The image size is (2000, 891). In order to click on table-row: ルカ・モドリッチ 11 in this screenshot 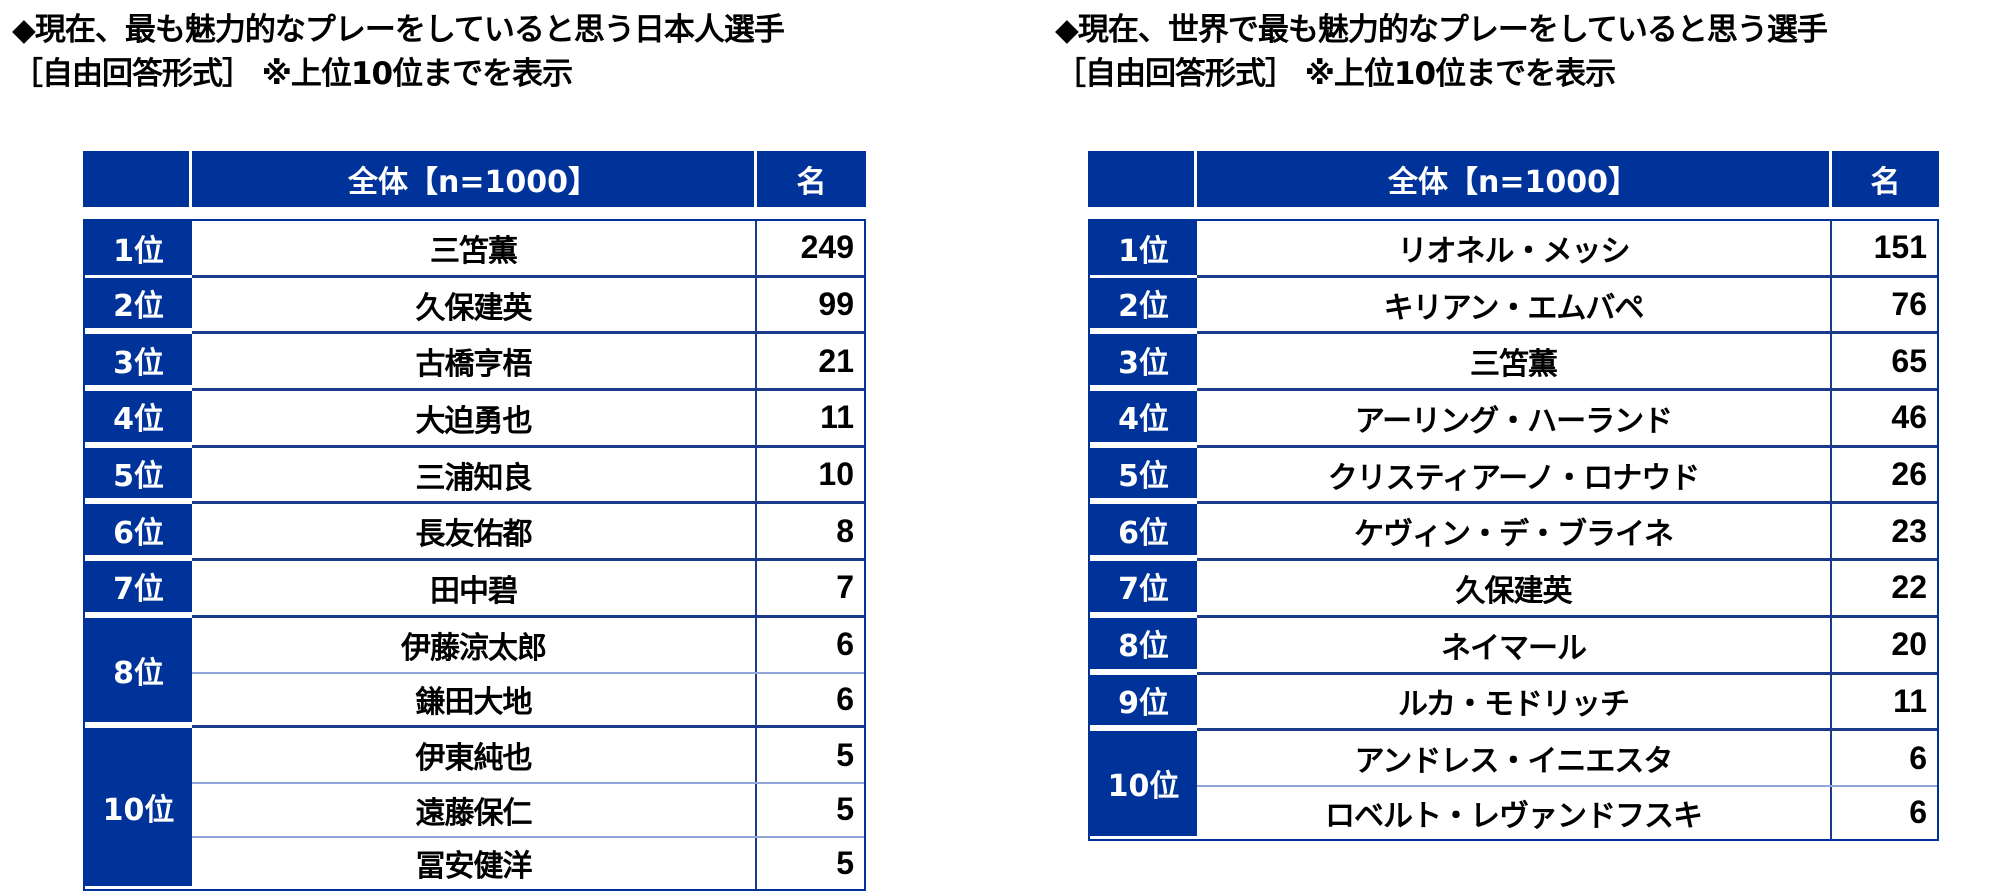, I will do `click(1567, 701)`.